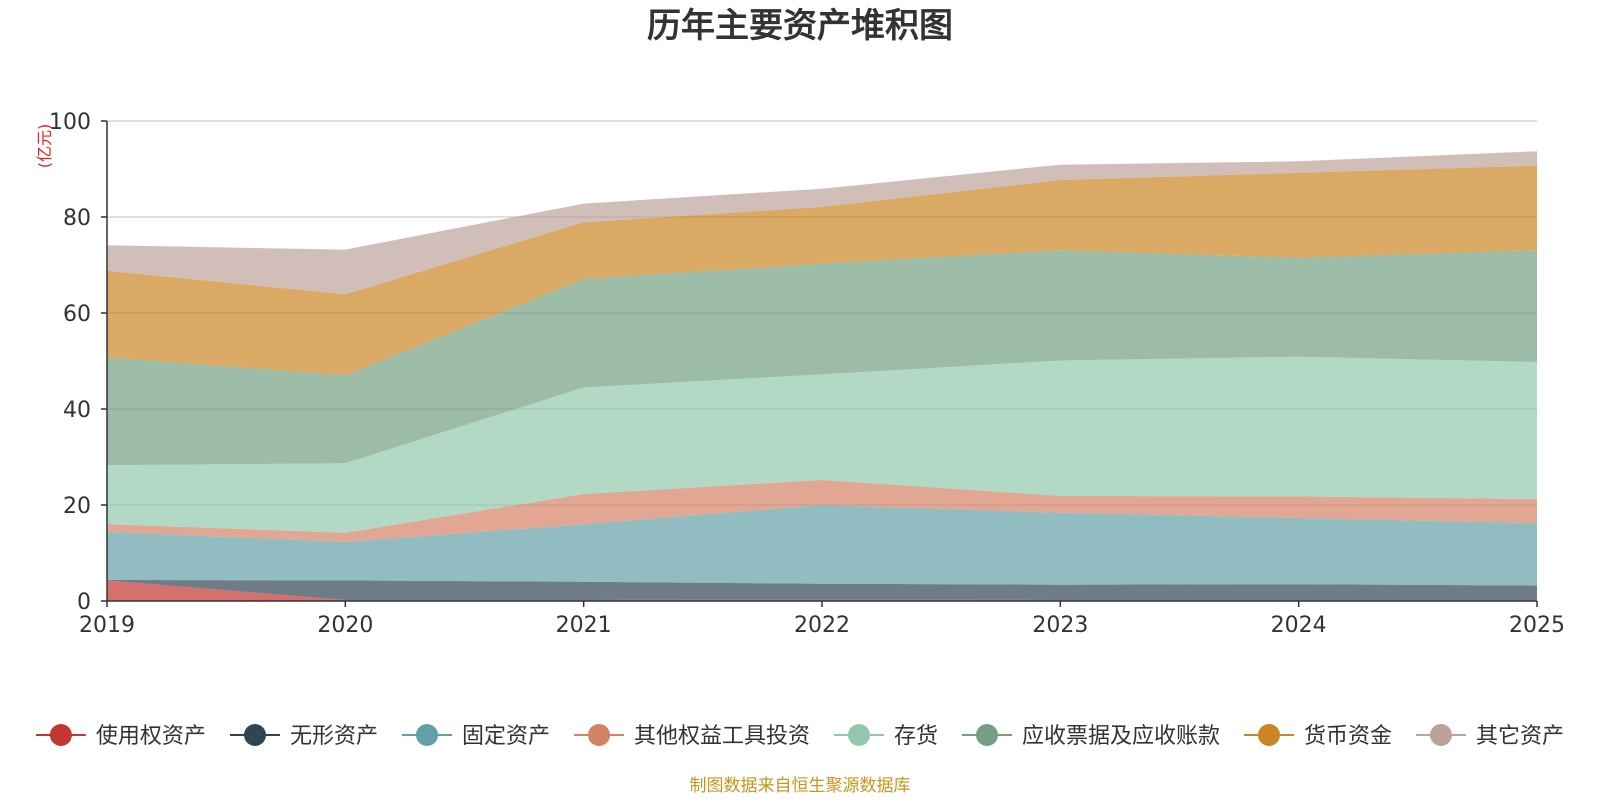 This screenshot has width=1600, height=800. Describe the element at coordinates (77, 410) in the screenshot. I see `y-tick-label: 40` at that location.